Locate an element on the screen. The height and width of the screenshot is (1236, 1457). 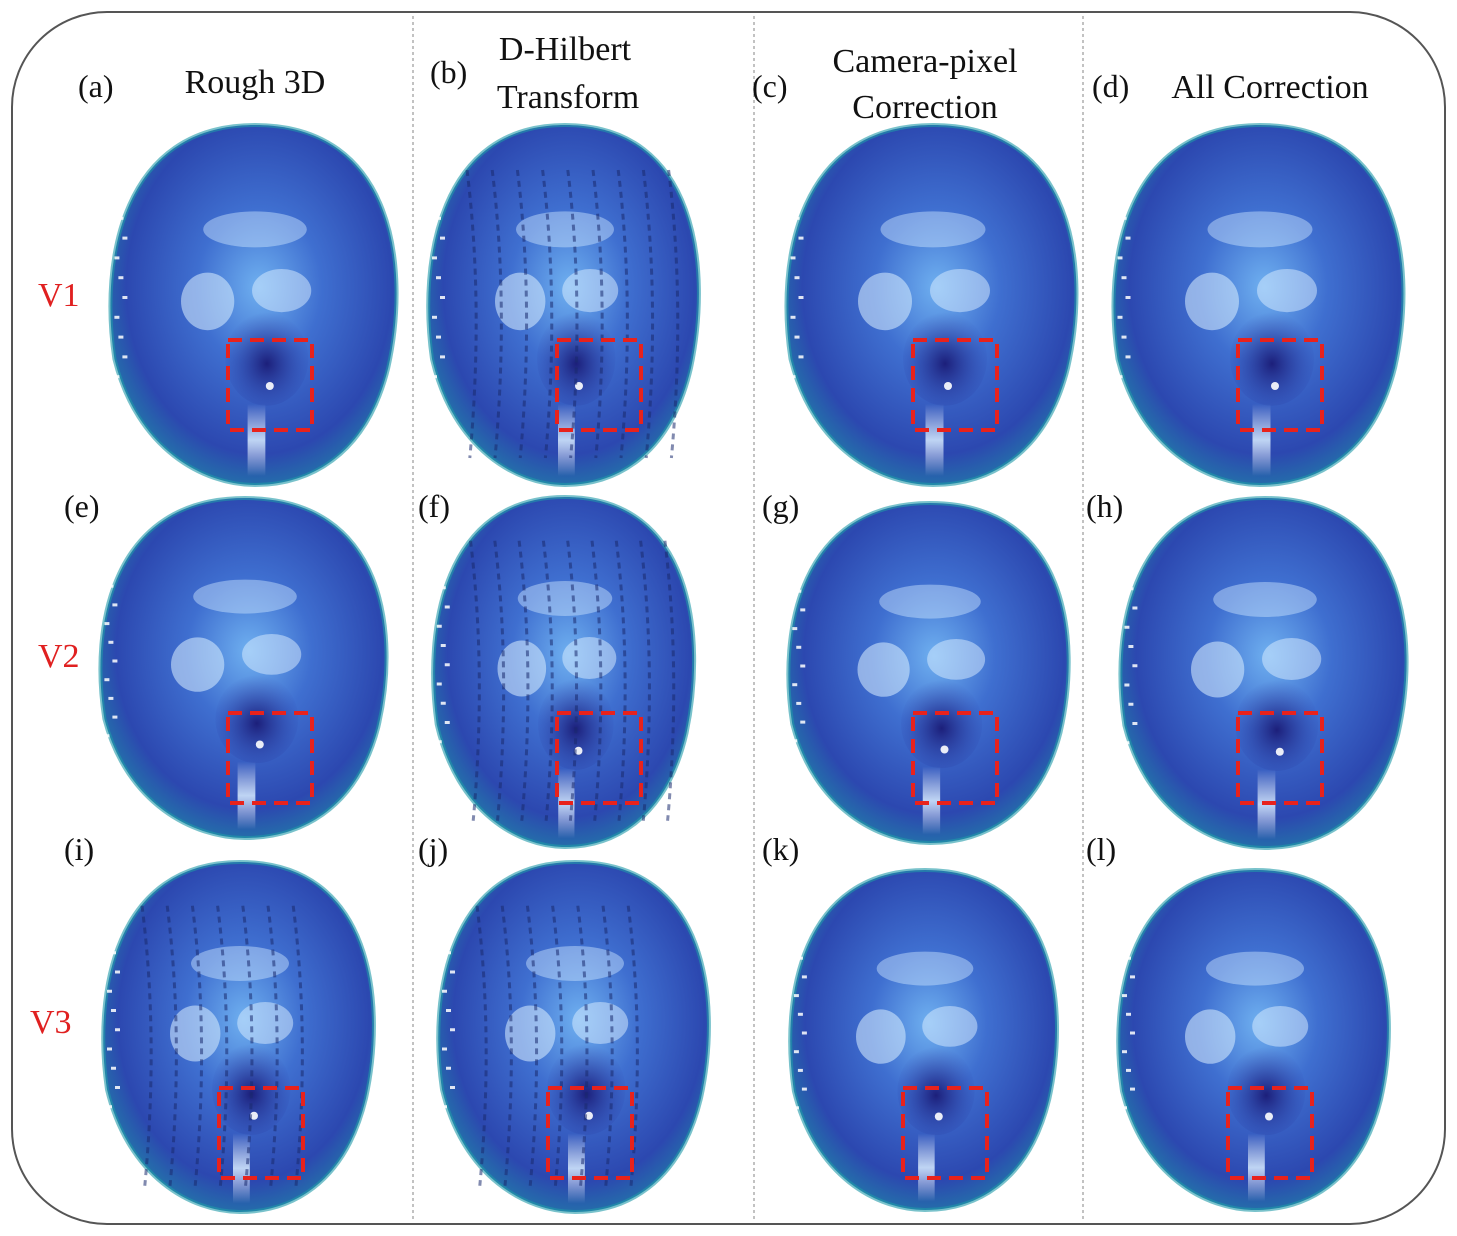
row-label-v1: V1 is located at coordinates (59, 295).